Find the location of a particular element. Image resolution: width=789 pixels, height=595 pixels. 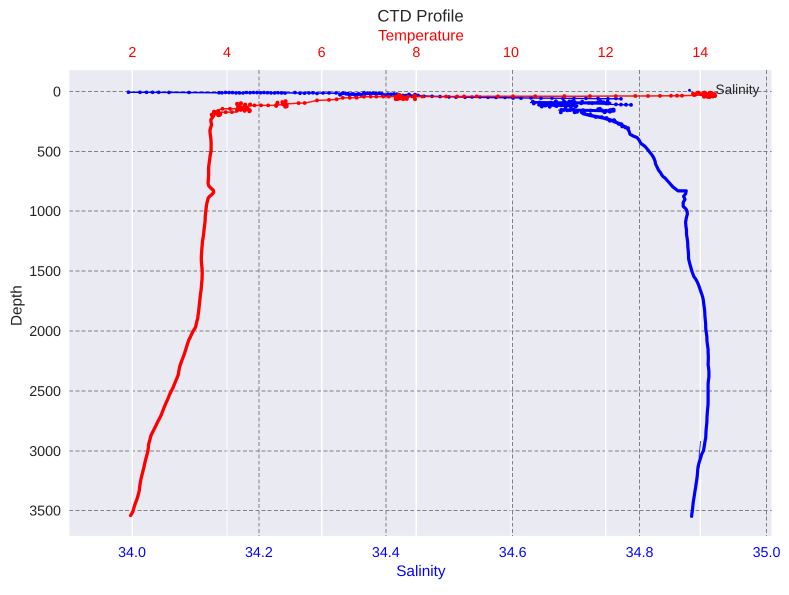

svg-text: 34.6 is located at coordinates (513, 553).